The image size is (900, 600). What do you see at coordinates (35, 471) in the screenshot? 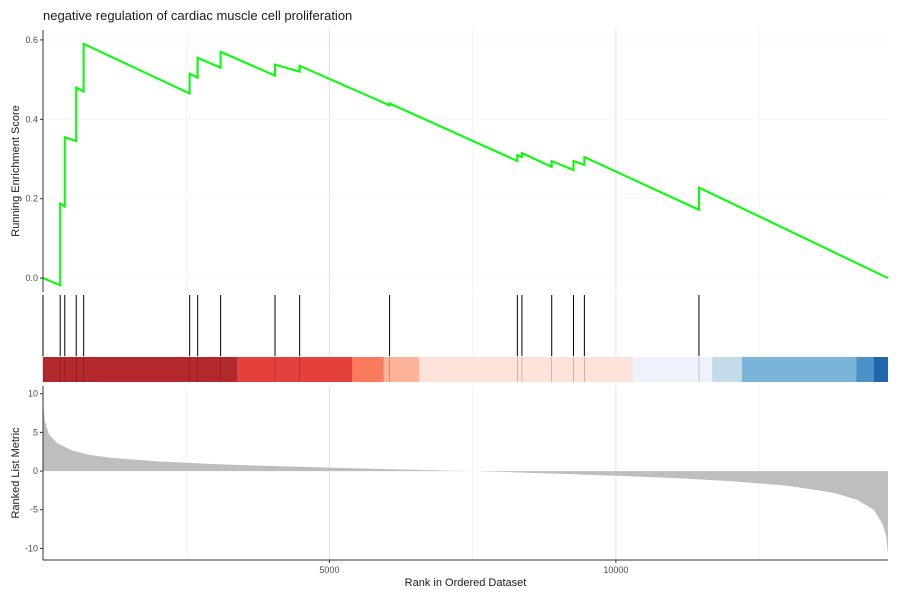
I see `bottom-y-tick-label: 0` at bounding box center [35, 471].